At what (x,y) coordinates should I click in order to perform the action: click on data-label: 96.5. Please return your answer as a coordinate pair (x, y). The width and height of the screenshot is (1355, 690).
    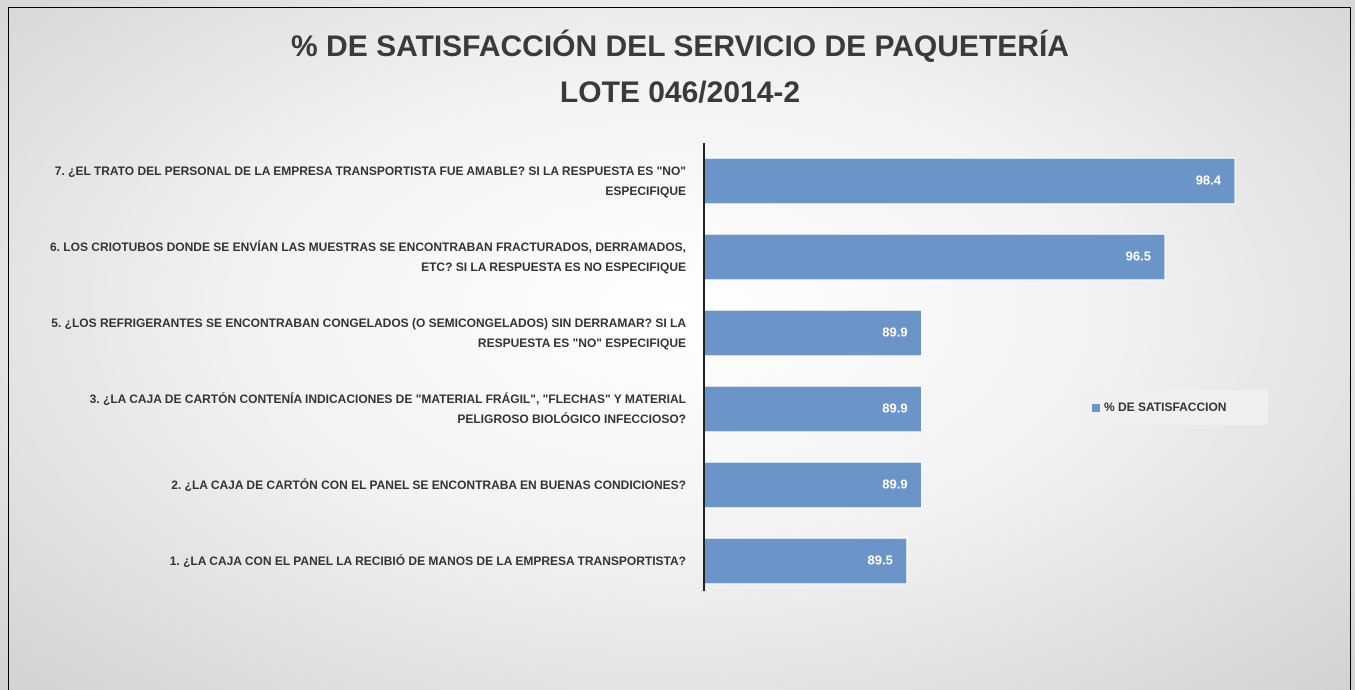
    Looking at the image, I should click on (1138, 255).